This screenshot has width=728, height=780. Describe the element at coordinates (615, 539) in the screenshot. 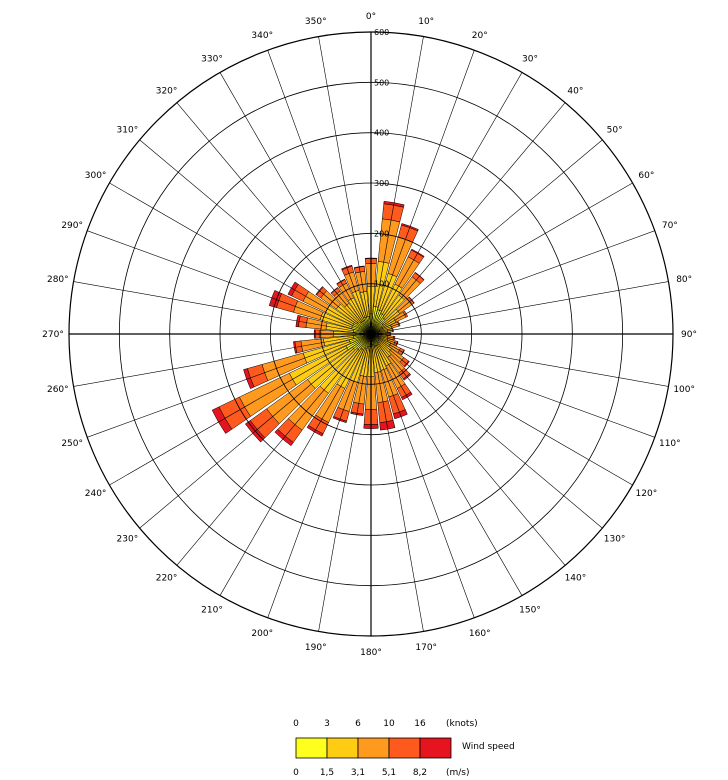

I see `direction-label-130: 130°` at that location.